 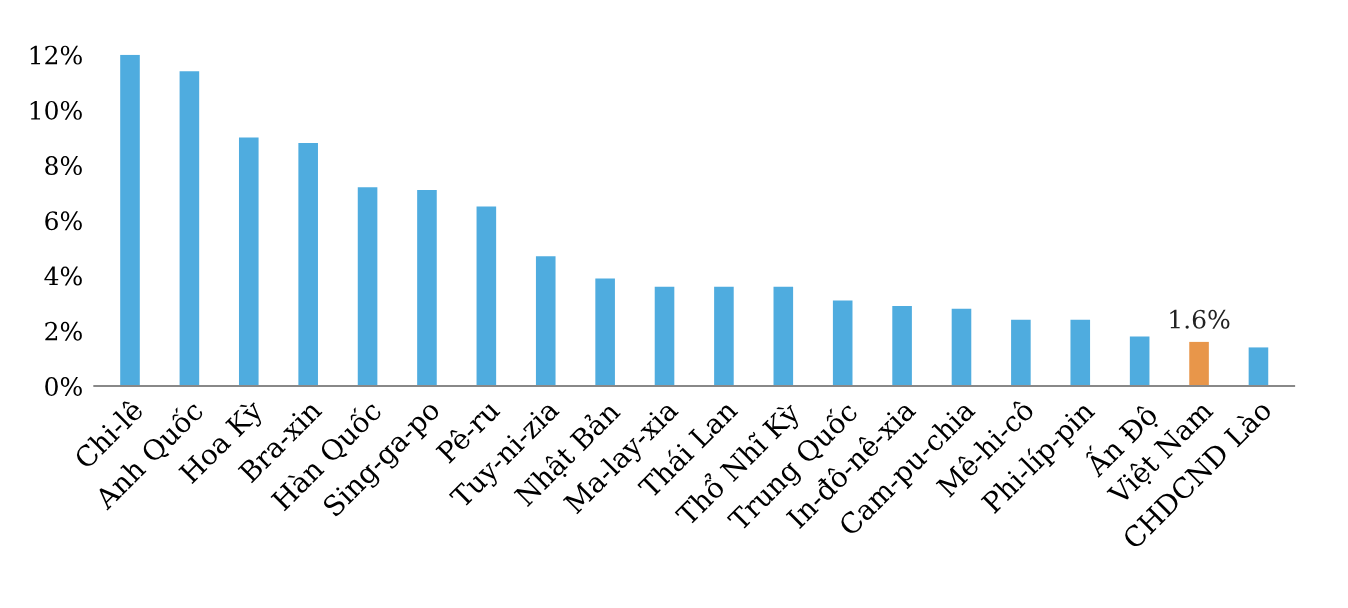 What do you see at coordinates (1200, 319) in the screenshot?
I see `data-label: 1.6%` at bounding box center [1200, 319].